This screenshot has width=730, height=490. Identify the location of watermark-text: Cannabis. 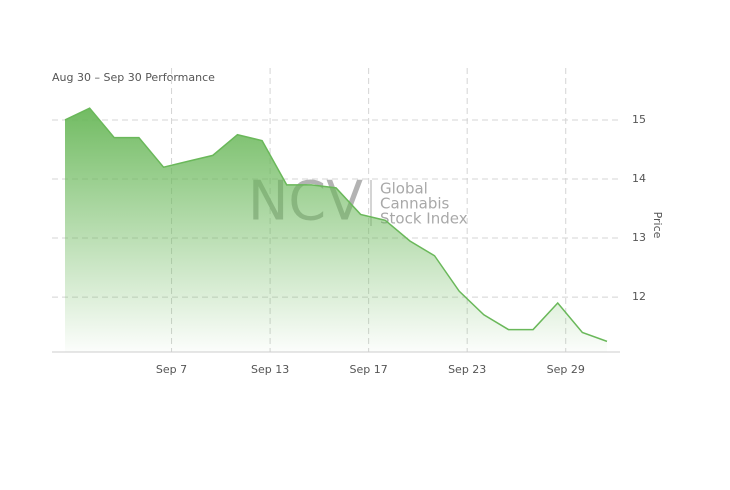
(415, 204).